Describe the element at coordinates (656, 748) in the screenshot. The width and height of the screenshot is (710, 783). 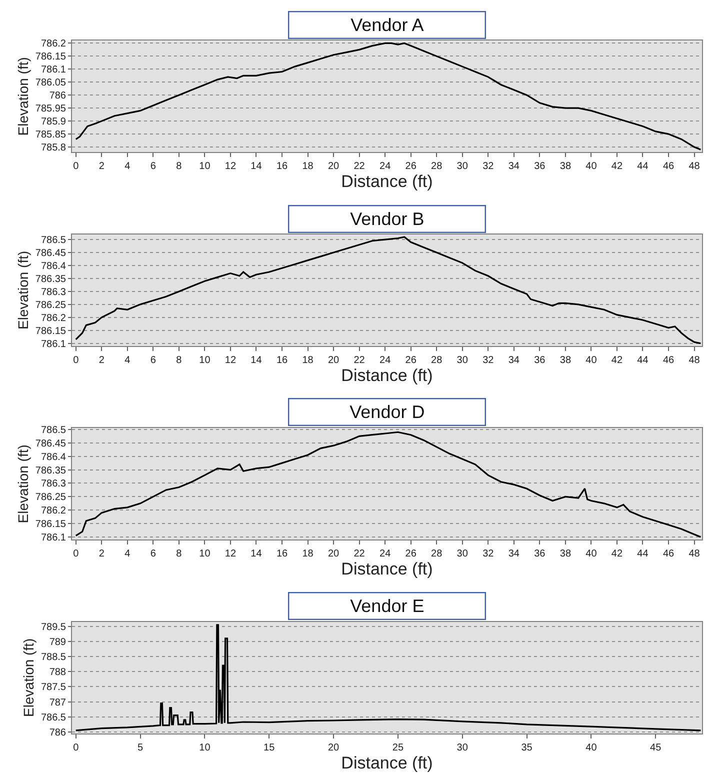
I see `x-tick-label: 45` at that location.